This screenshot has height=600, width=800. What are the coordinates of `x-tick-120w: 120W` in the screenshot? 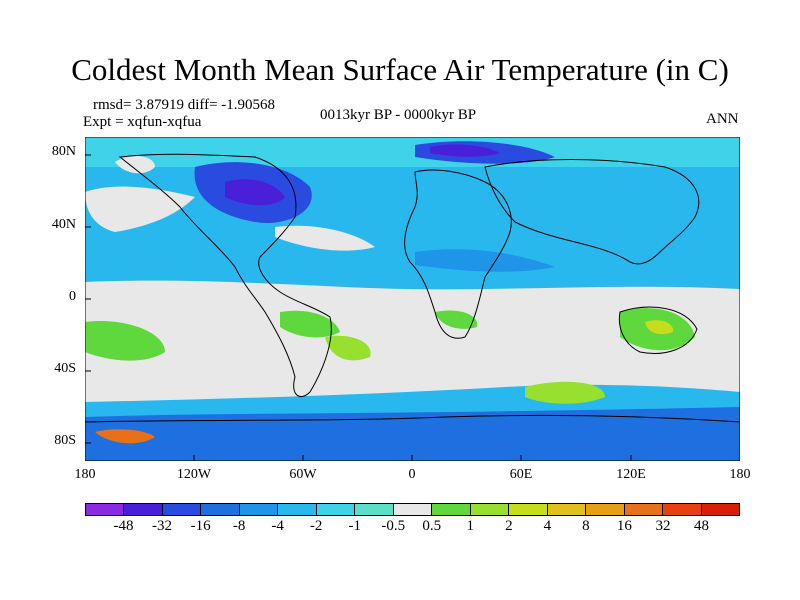 It's located at (194, 474).